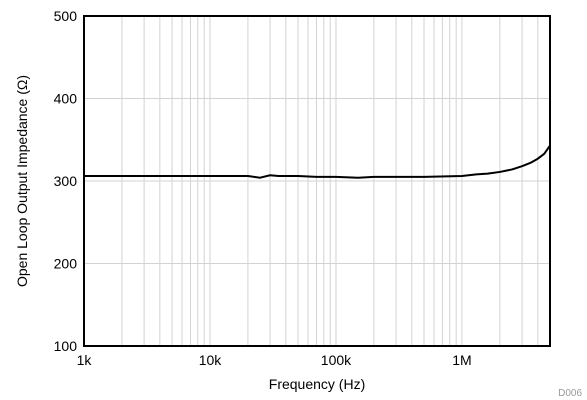 The image size is (587, 400). I want to click on y-axis-title: Open Loop Output Impedance (Ω), so click(22, 181).